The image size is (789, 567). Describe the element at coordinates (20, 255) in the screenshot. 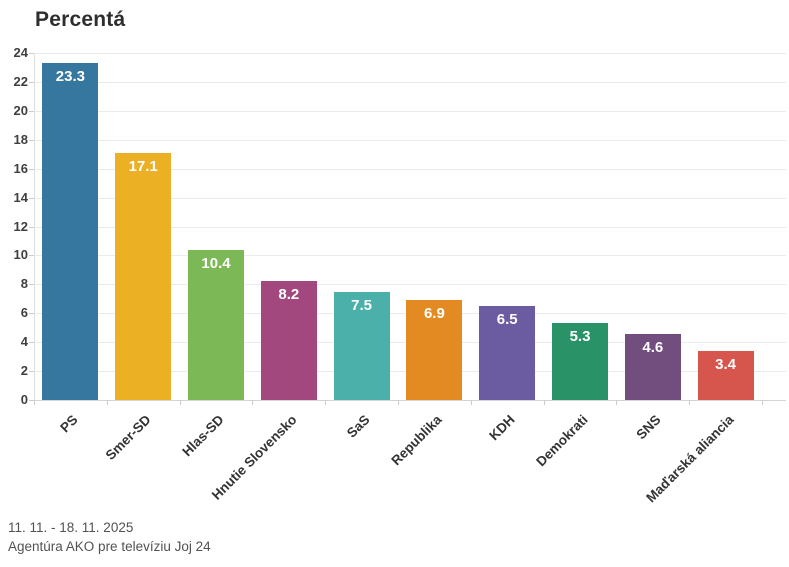

I see `y-tick-label: 10` at that location.